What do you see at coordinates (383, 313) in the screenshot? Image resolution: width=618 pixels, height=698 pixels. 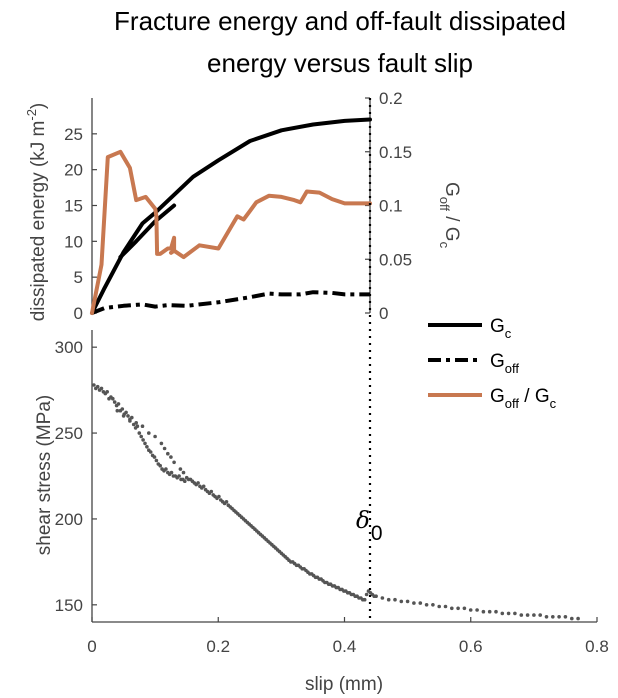 I see `top-right-tick-label: 0` at bounding box center [383, 313].